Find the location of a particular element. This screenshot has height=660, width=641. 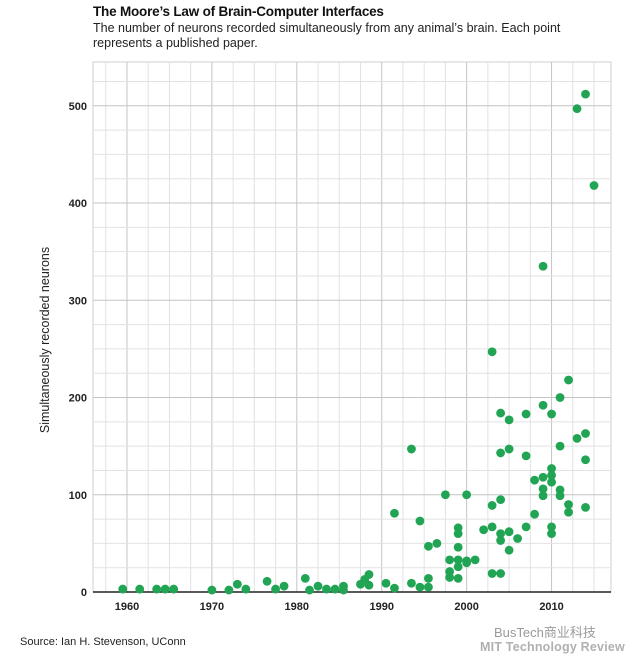

x-tick-label: 1980 is located at coordinates (297, 605).